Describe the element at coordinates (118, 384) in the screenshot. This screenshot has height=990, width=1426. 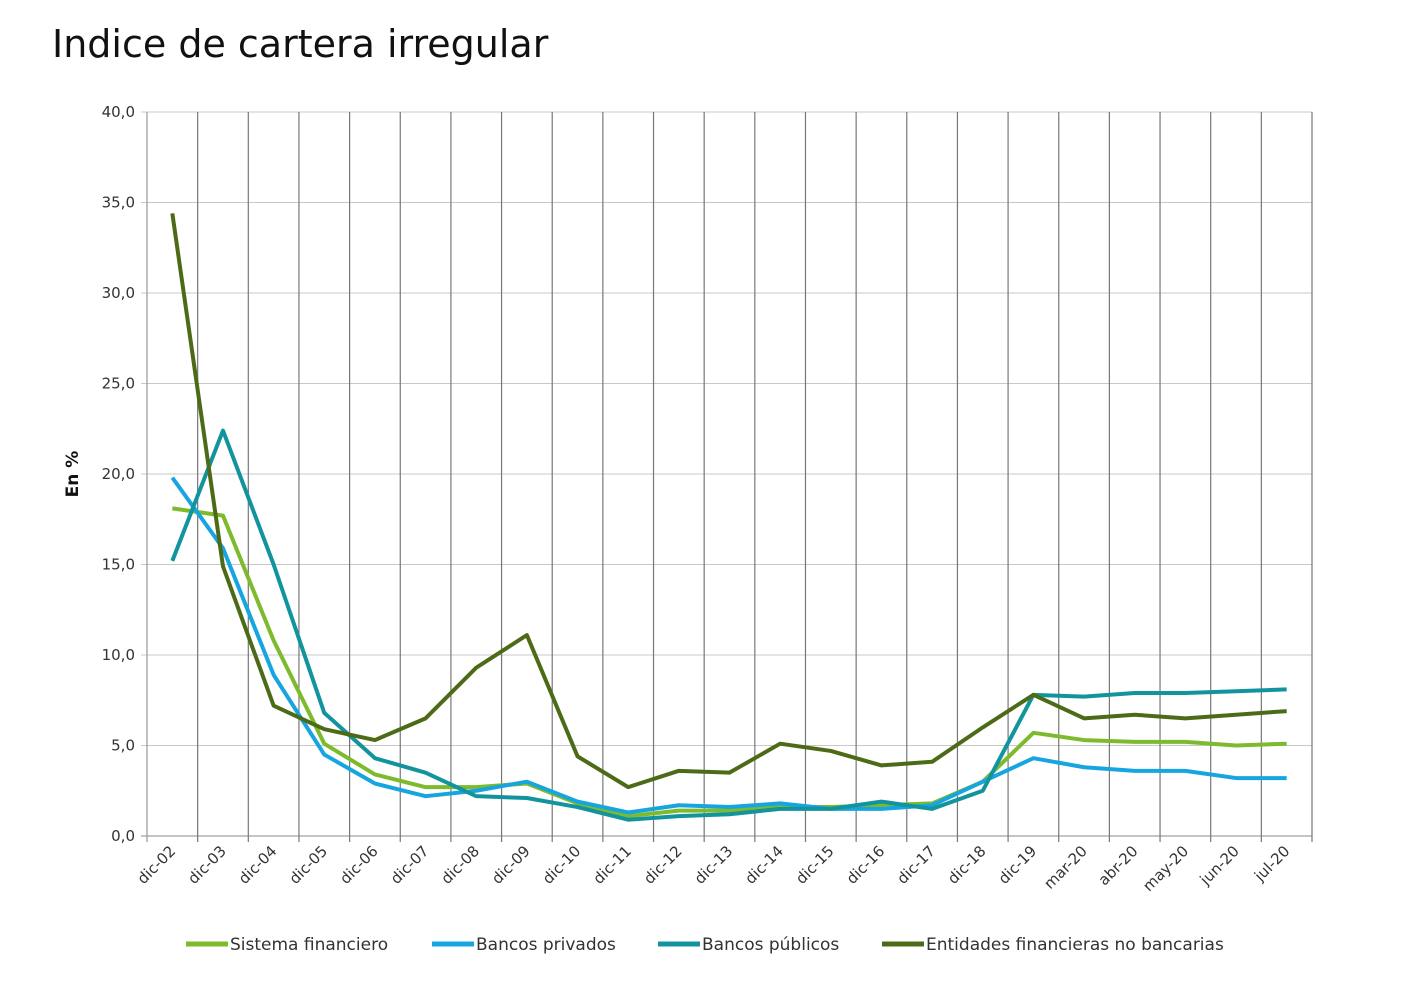
I see `y-tick-label: 25,0` at that location.